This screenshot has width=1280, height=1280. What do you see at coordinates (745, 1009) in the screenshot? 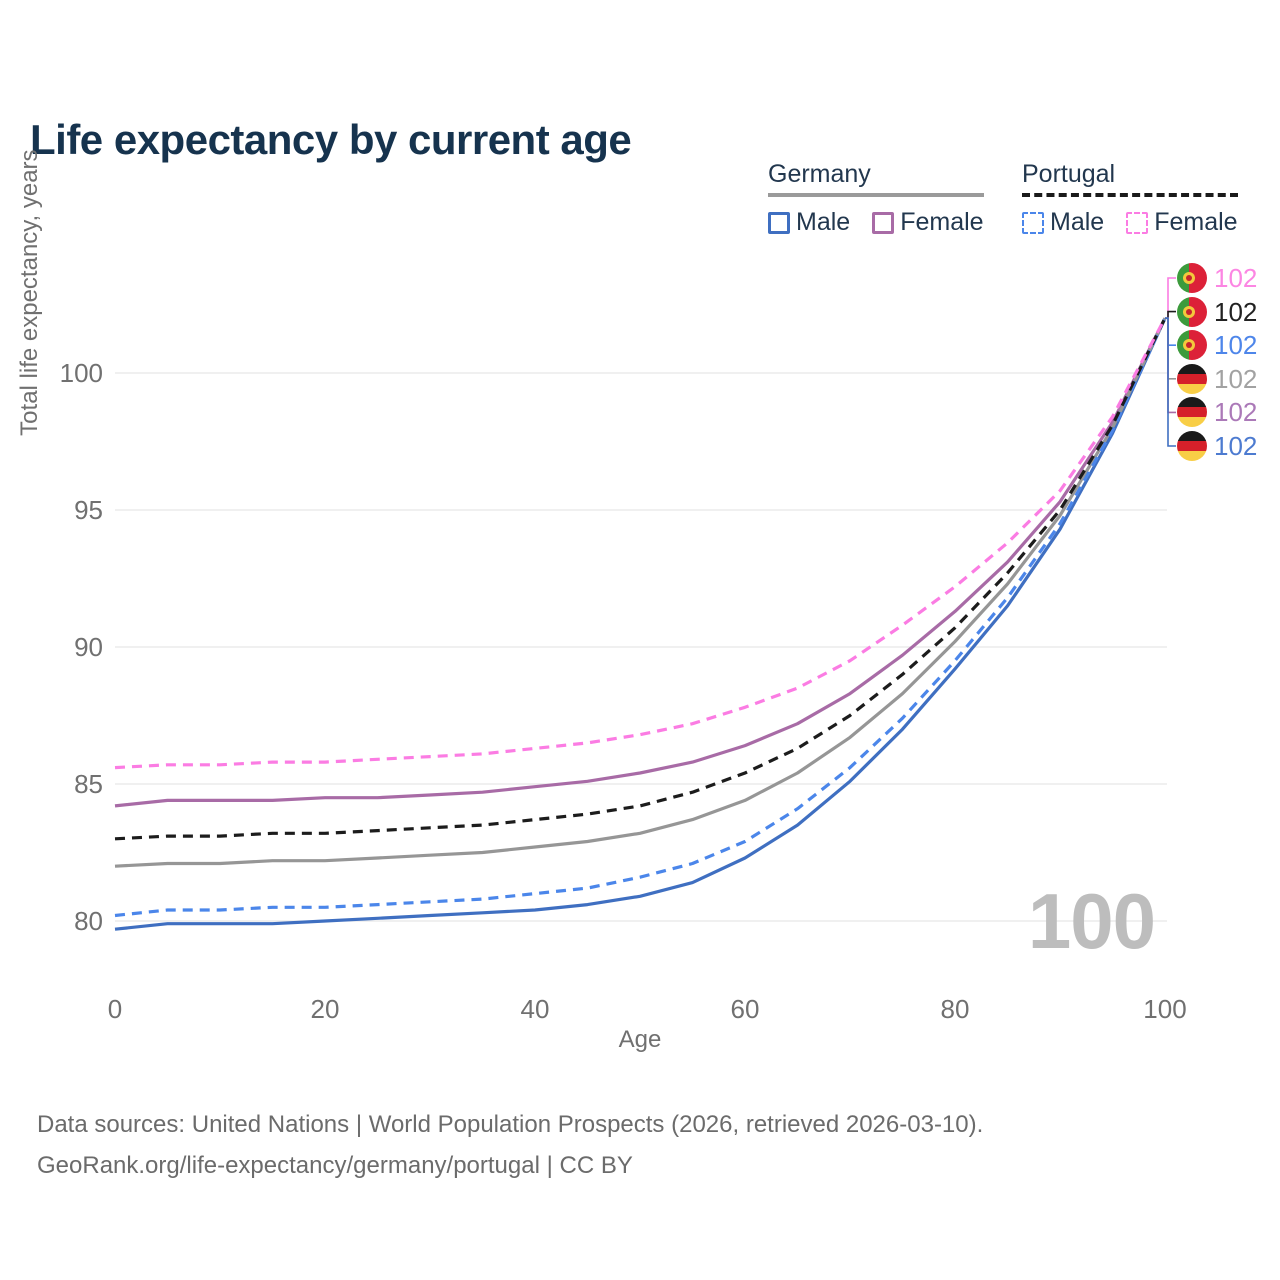
I see `x-tick-label: 60` at bounding box center [745, 1009].